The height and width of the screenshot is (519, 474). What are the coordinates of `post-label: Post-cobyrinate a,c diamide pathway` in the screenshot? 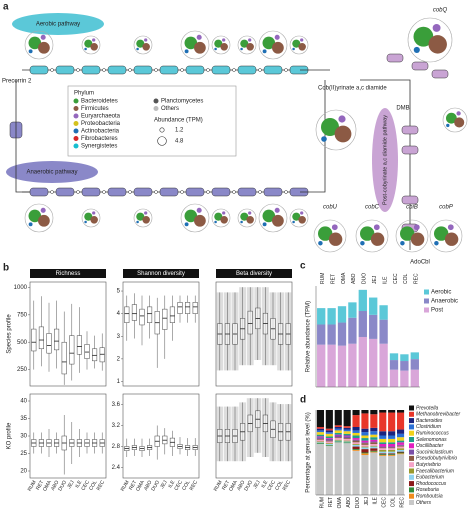 It's located at (385, 160).